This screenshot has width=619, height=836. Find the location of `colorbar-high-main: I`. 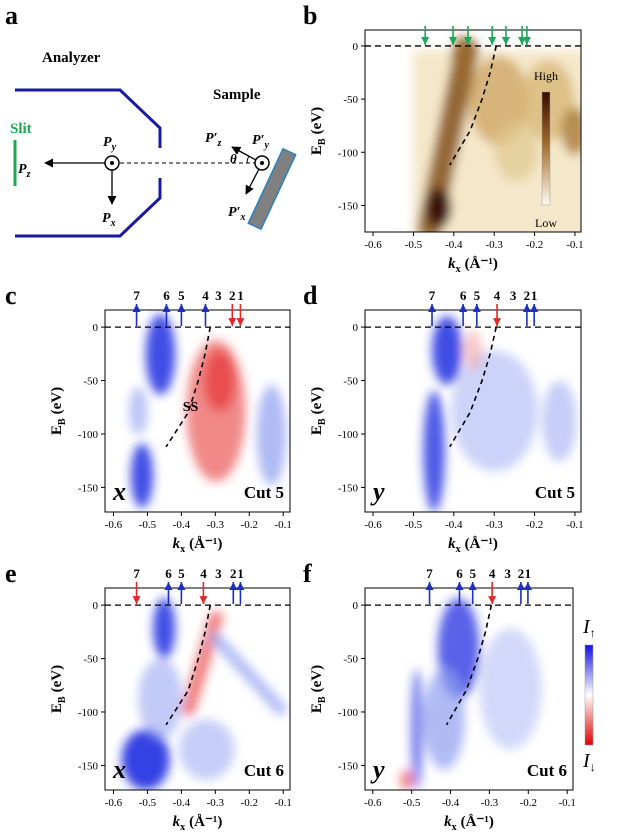

colorbar-high-main: I is located at coordinates (586, 627).